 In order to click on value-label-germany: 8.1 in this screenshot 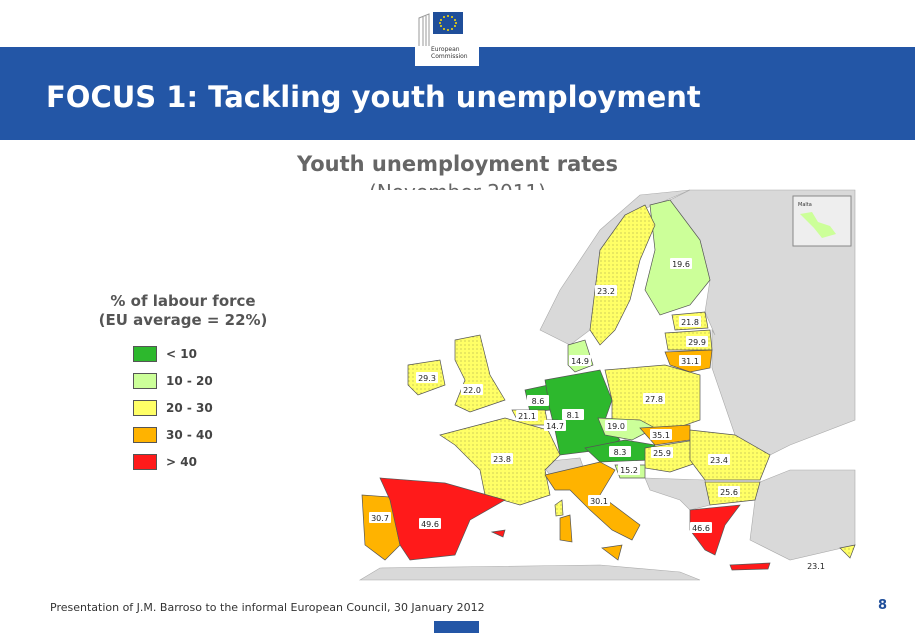, I will do `click(573, 414)`.